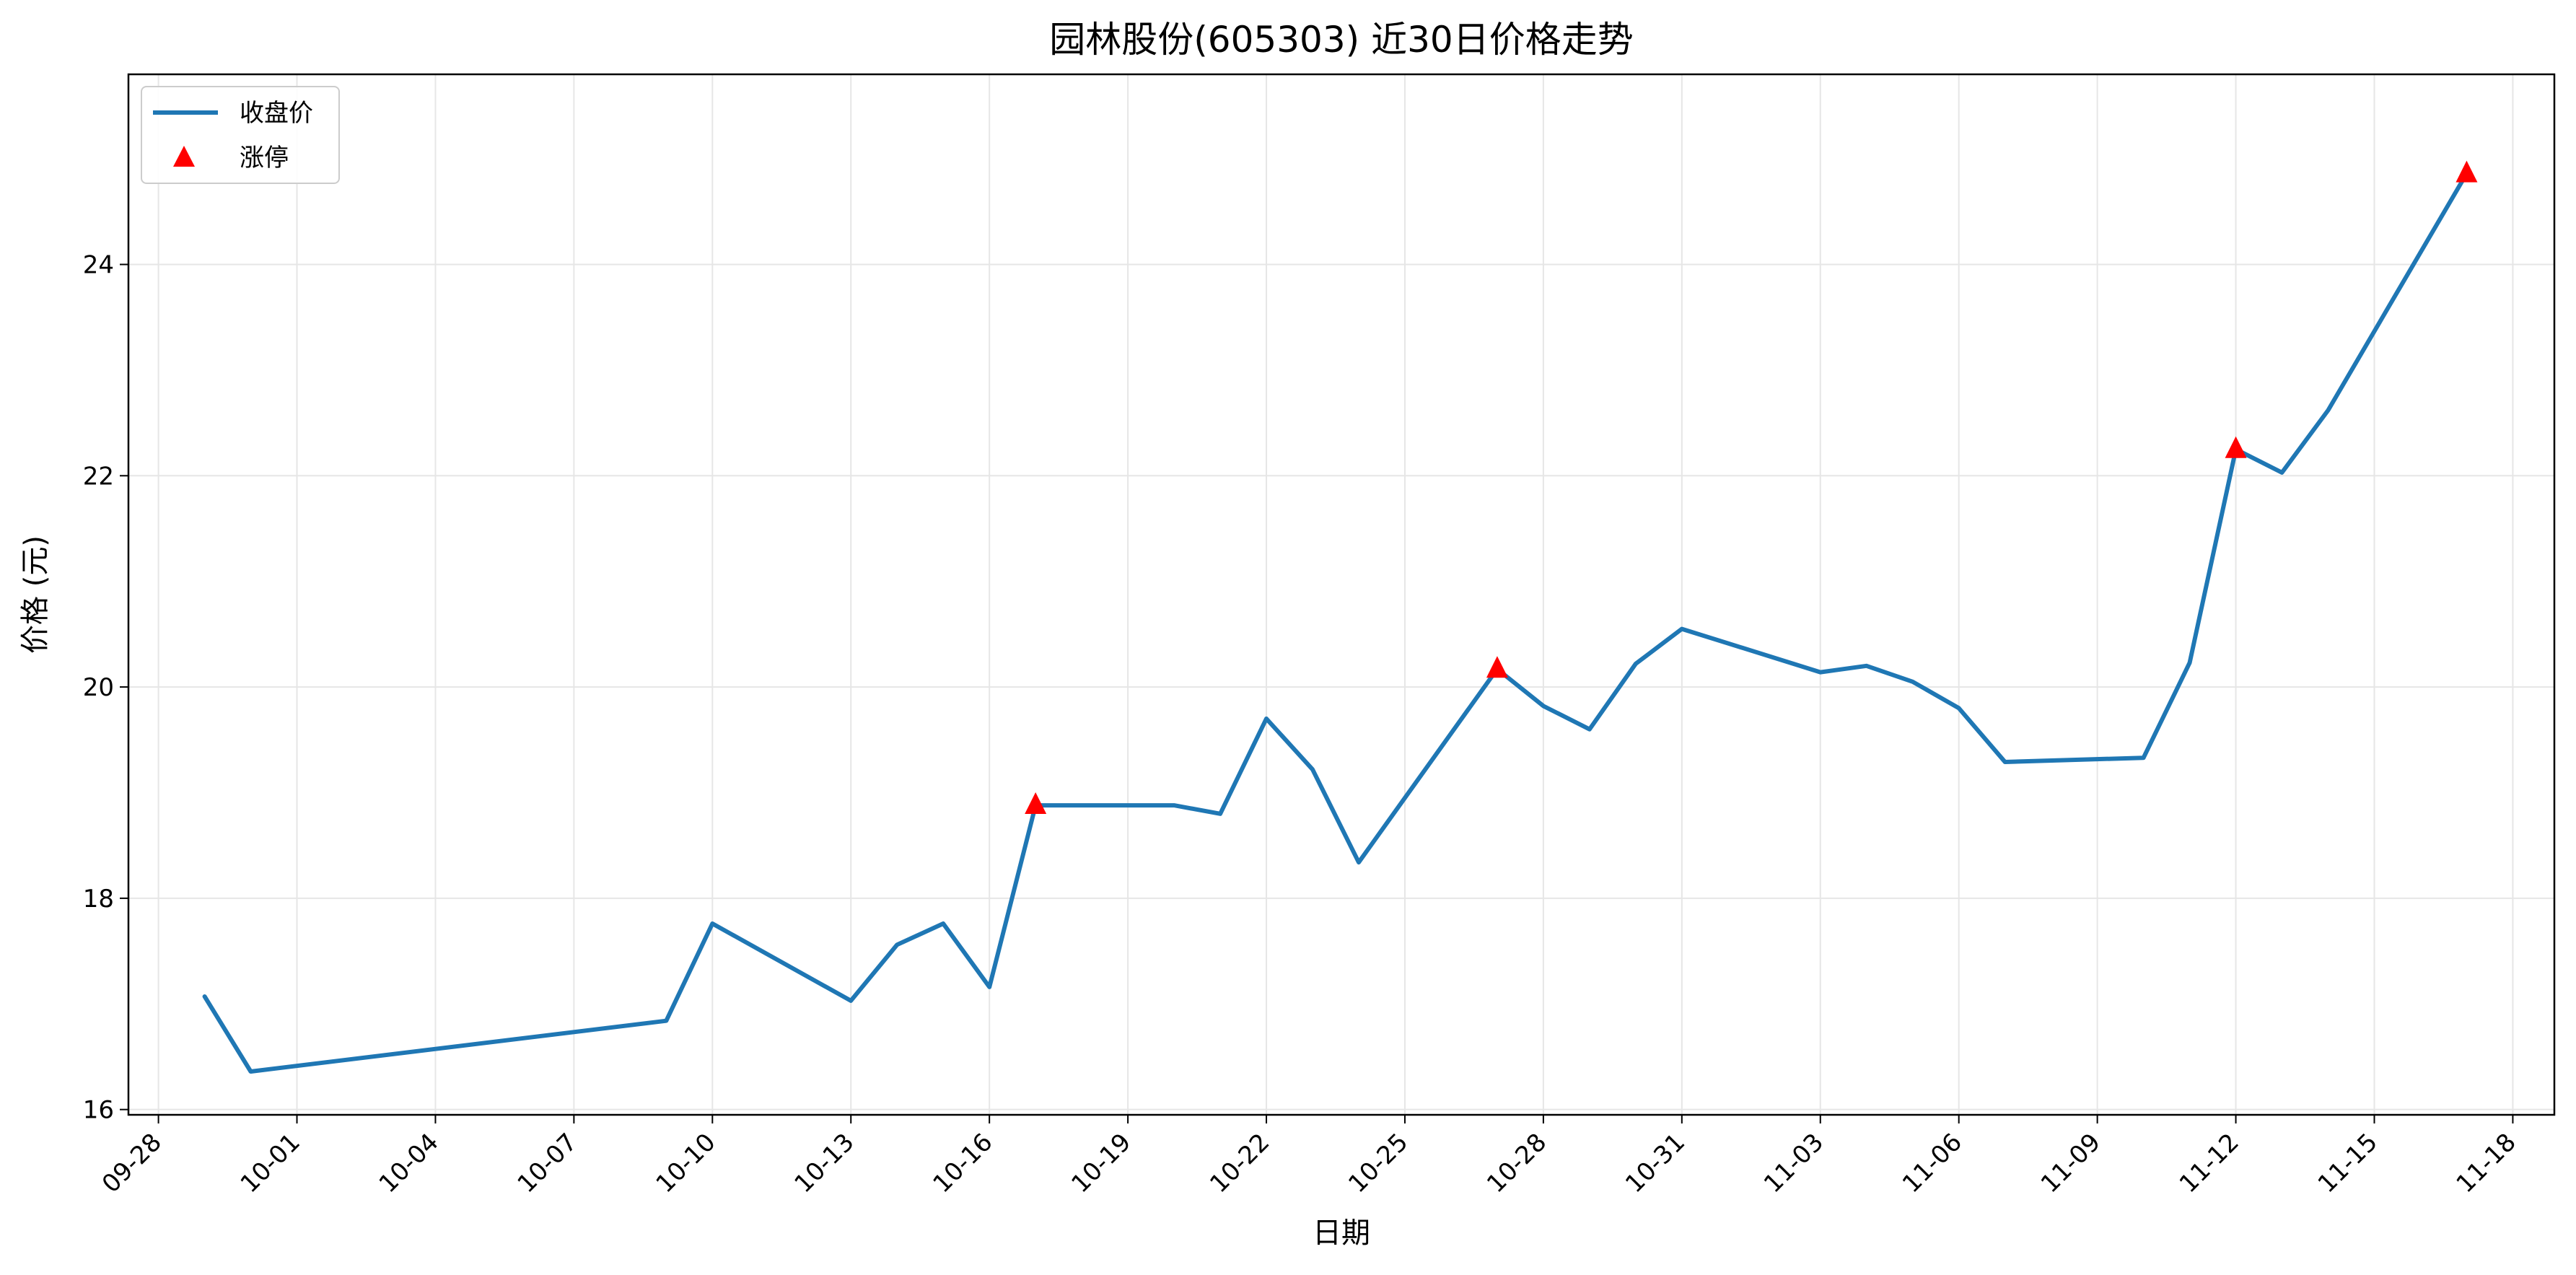  I want to click on legend: 收盘价 涨停, so click(240, 135).